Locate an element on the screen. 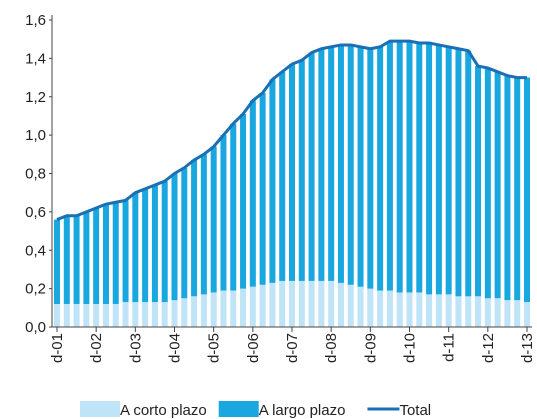 Image resolution: width=537 pixels, height=419 pixels. y-tick-label: 0,6 is located at coordinates (35, 212).